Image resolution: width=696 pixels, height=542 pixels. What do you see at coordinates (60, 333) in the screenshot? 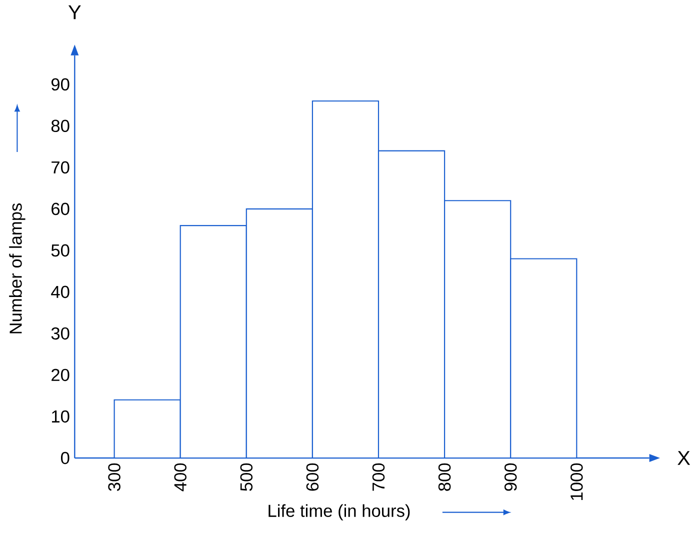
I see `y-tick-label: 30` at bounding box center [60, 333].